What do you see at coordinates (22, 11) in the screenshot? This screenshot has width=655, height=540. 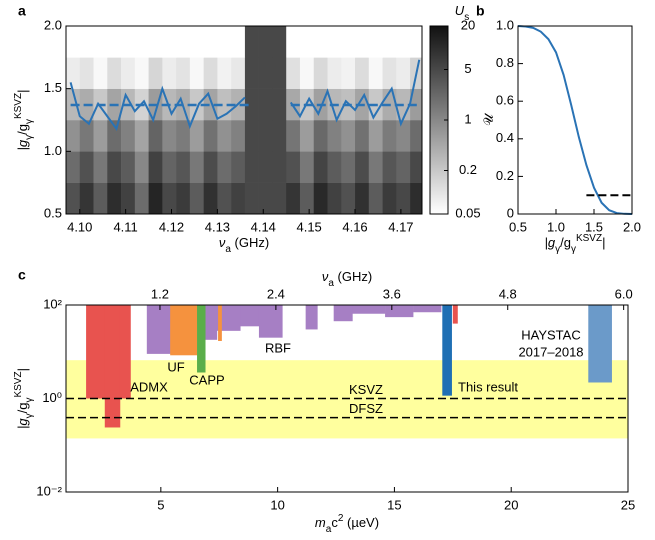 I see `panel-label: a` at bounding box center [22, 11].